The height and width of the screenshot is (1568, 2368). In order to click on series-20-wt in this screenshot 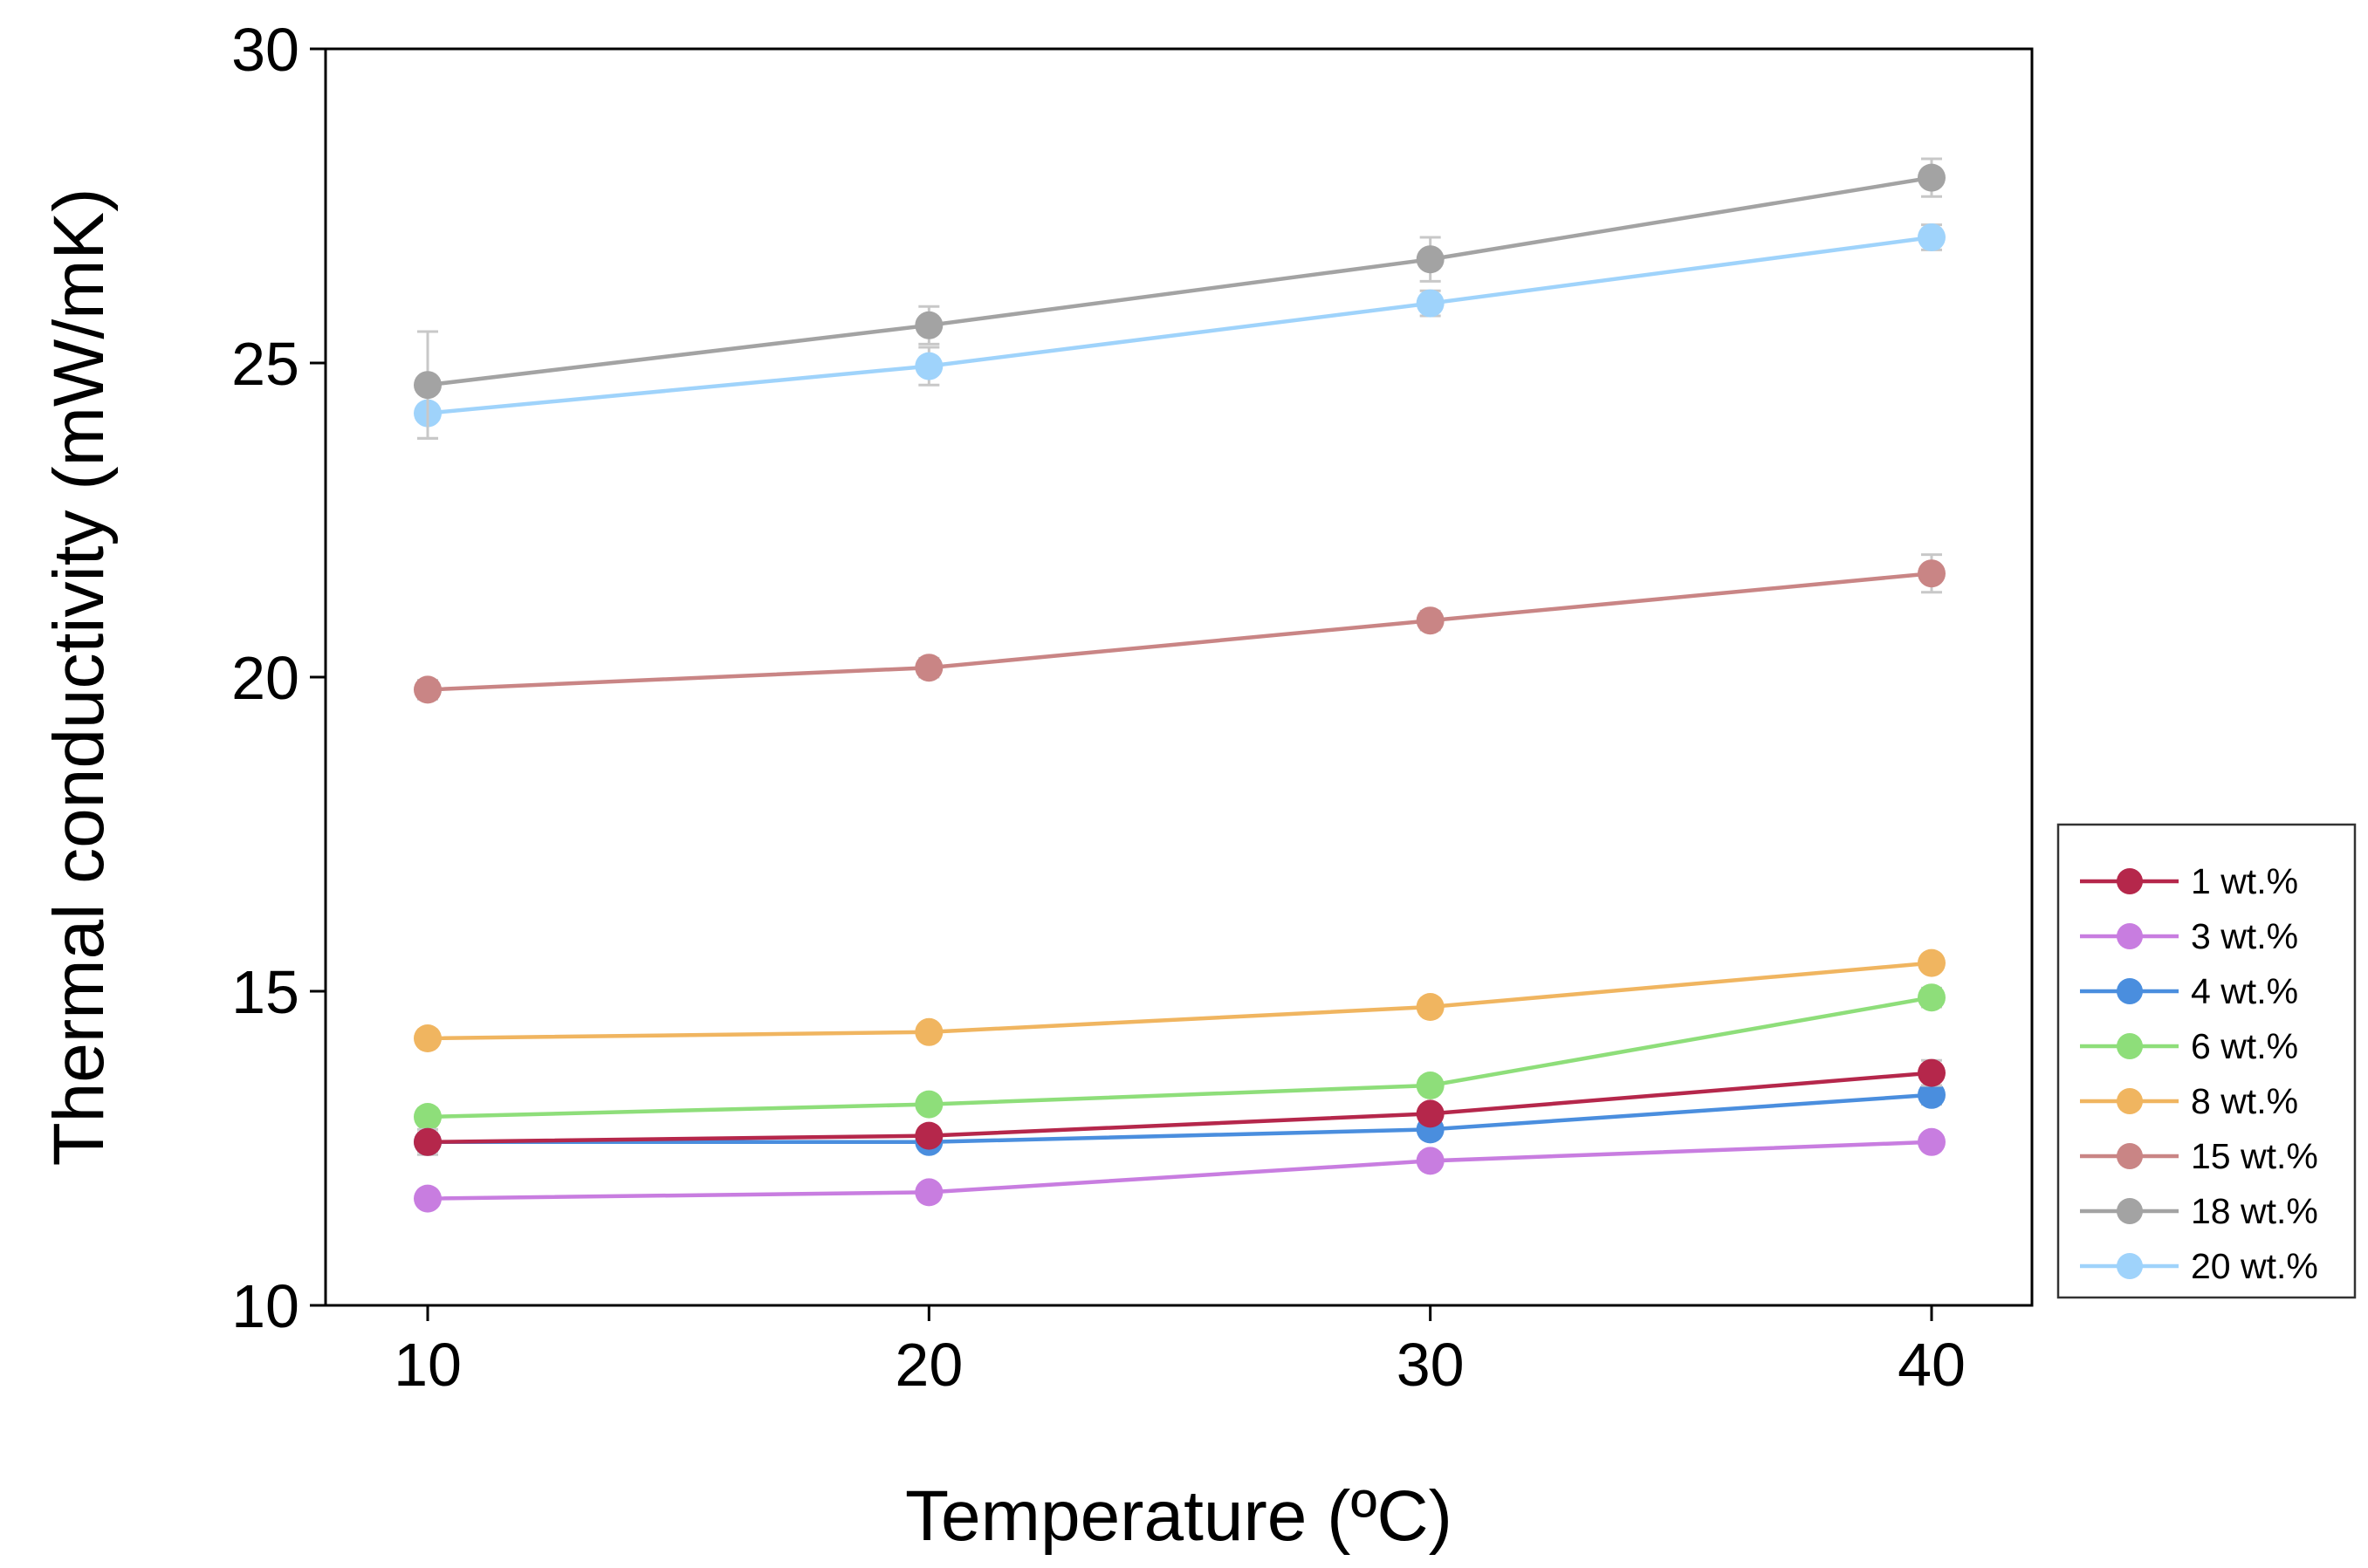, I will do `click(1180, 331)`.